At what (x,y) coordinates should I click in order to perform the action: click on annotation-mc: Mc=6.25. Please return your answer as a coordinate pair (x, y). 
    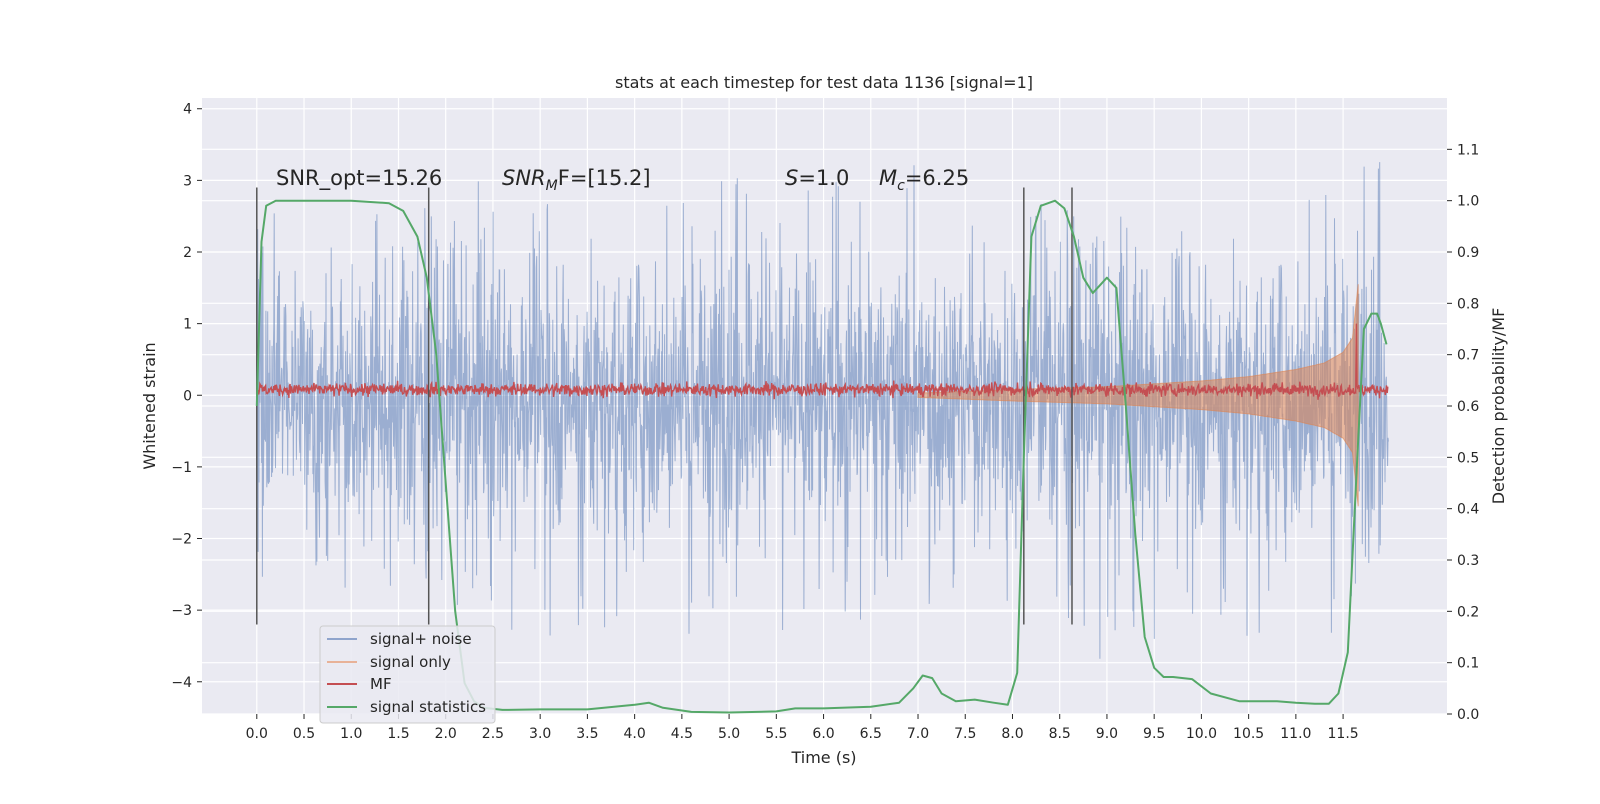
    Looking at the image, I should click on (924, 180).